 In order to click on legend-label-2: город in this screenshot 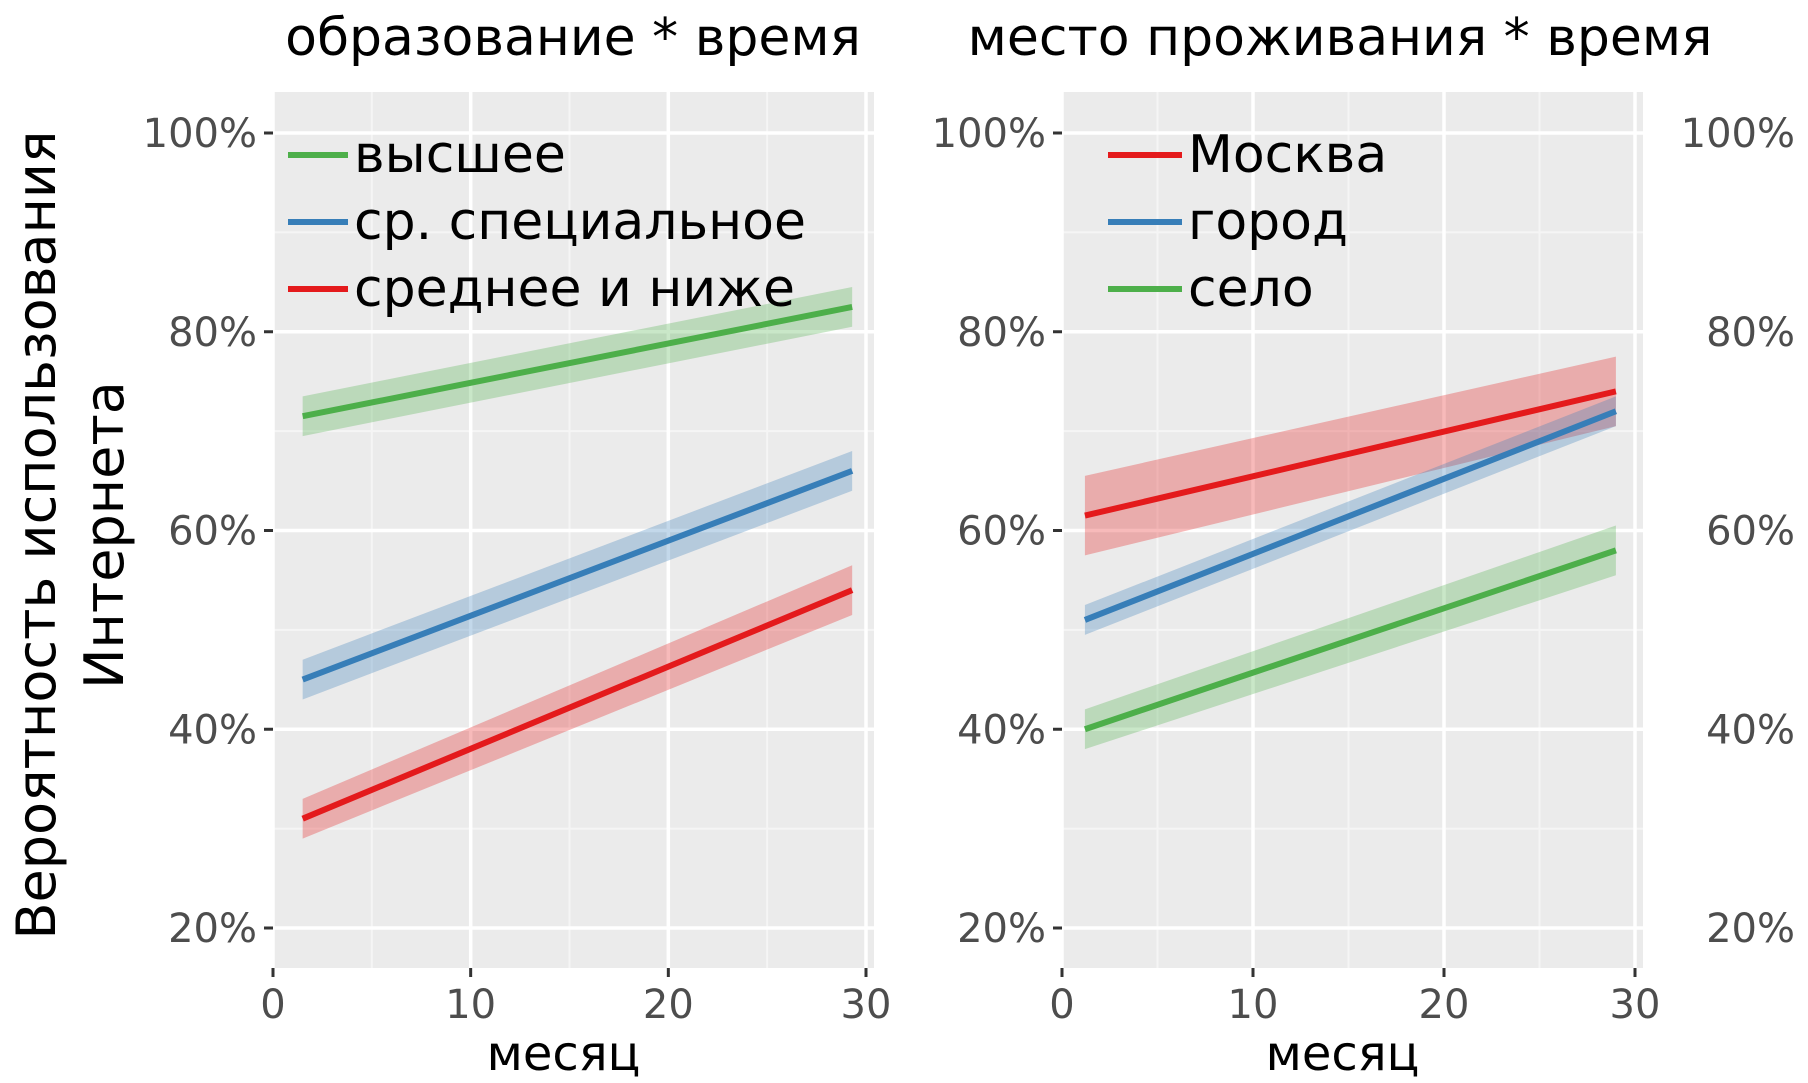, I will do `click(1268, 222)`.